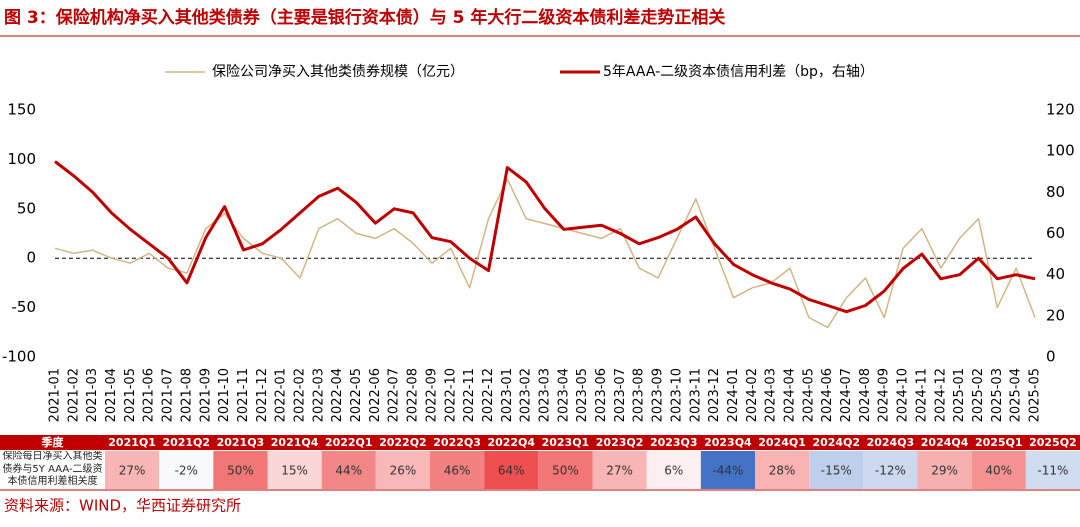 The height and width of the screenshot is (527, 1080). What do you see at coordinates (1055, 192) in the screenshot?
I see `y2-tick-label: 80` at bounding box center [1055, 192].